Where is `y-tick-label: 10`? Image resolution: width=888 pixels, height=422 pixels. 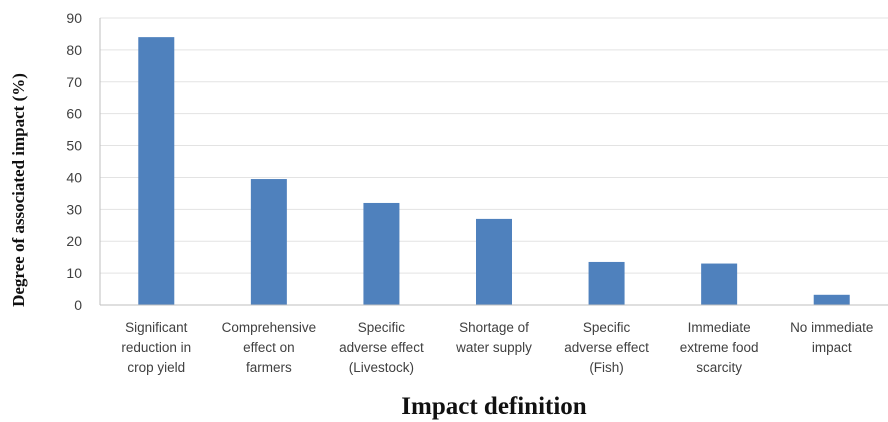
y-tick-label: 10 is located at coordinates (74, 273).